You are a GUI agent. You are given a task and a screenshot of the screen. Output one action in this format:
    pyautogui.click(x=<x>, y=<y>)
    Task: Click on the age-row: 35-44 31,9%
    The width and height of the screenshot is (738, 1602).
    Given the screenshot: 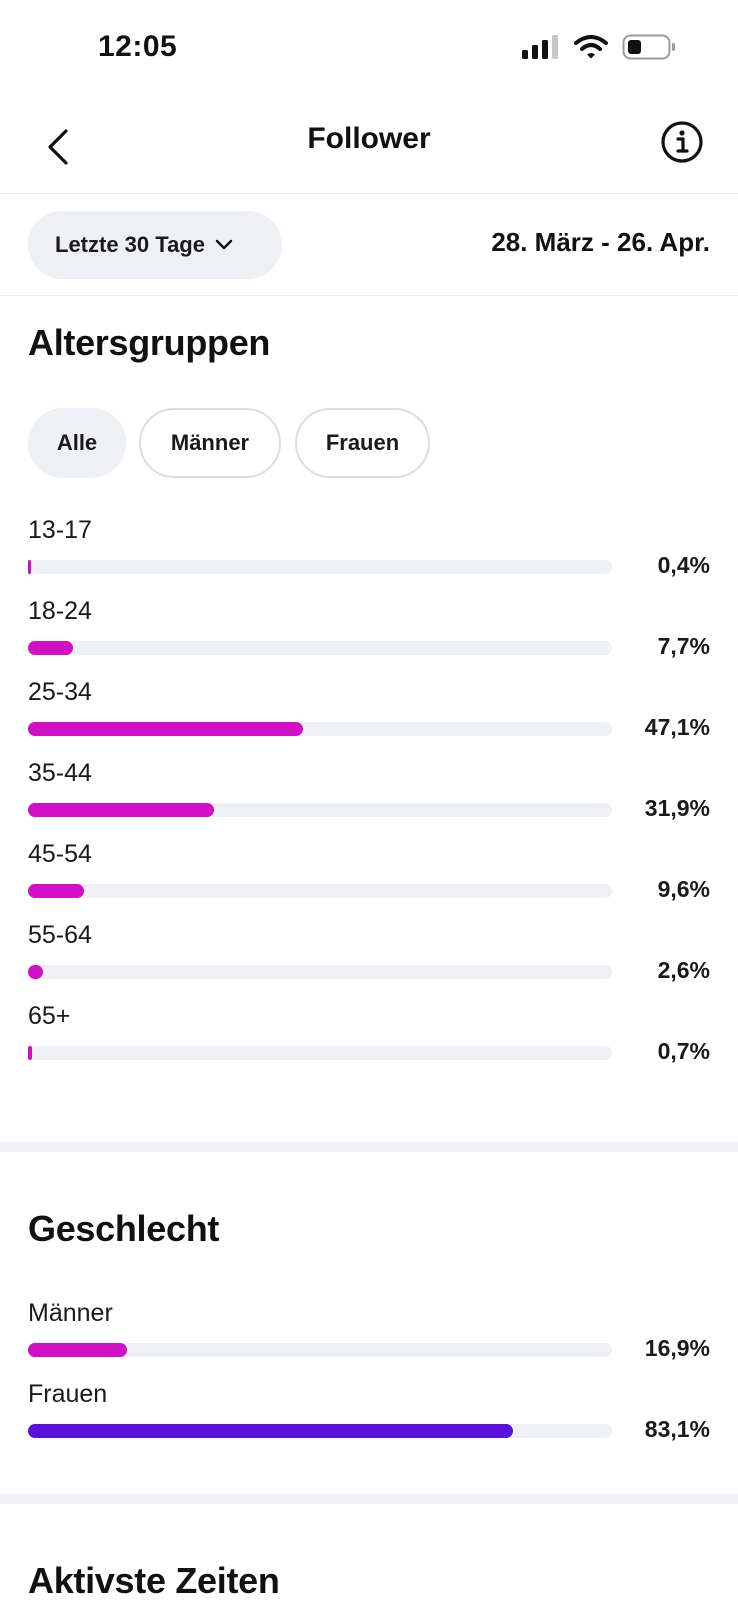 What is the action you would take?
    pyautogui.click(x=369, y=799)
    